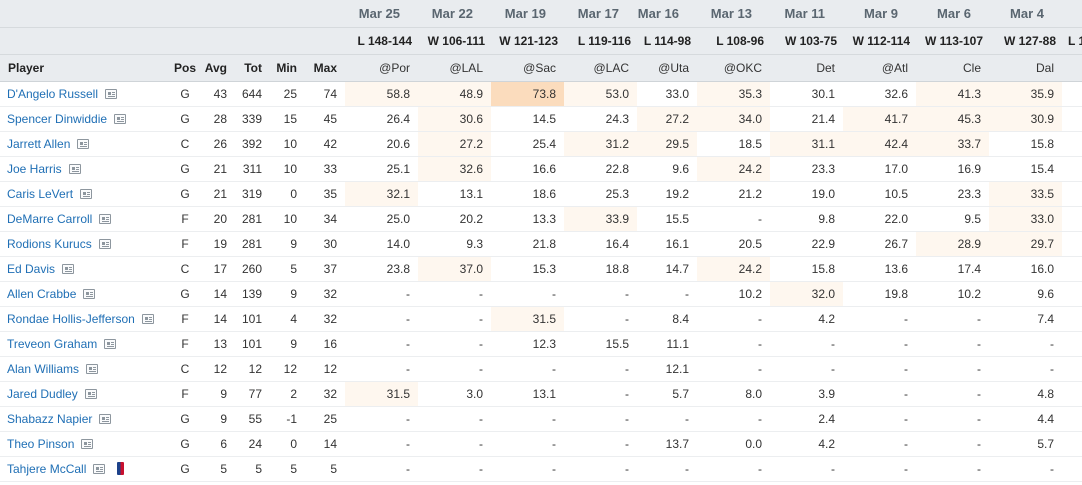 This screenshot has height=485, width=1082. I want to click on game-result-header: W 106-111, so click(456, 40).